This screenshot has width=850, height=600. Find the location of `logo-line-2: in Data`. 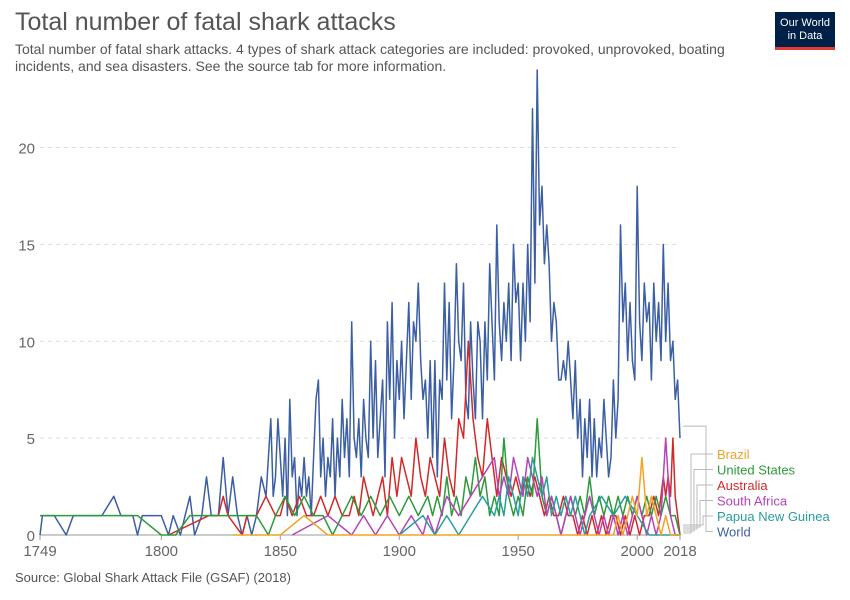

logo-line-2: in Data is located at coordinates (805, 36).